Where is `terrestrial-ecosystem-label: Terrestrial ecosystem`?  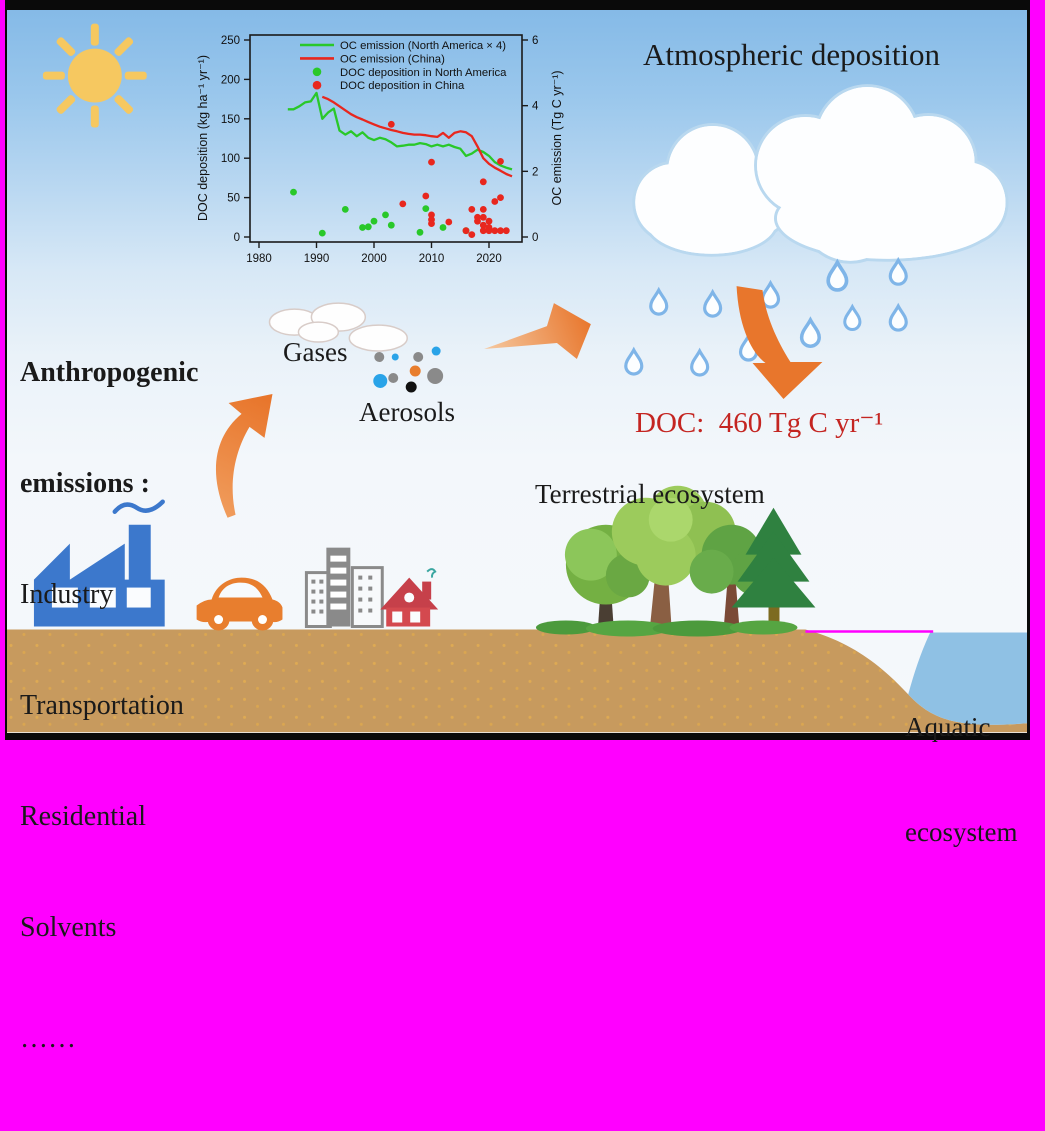 terrestrial-ecosystem-label: Terrestrial ecosystem is located at coordinates (650, 494).